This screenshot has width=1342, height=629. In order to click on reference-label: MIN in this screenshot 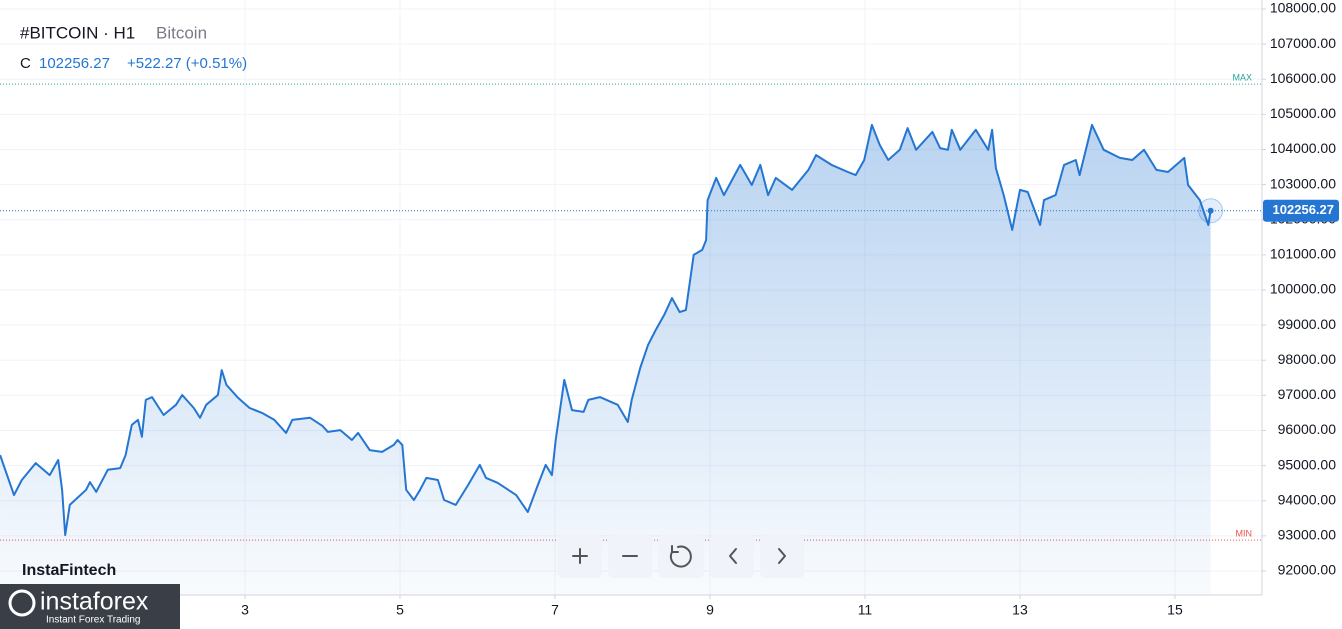, I will do `click(1244, 533)`.